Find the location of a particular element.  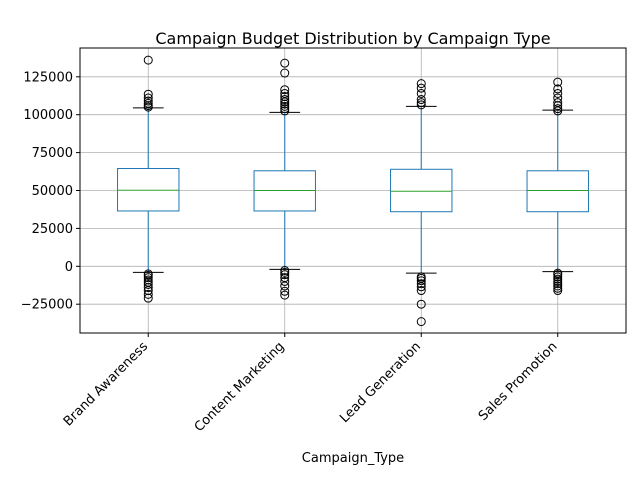

box-group-lead-generation is located at coordinates (421, 203).